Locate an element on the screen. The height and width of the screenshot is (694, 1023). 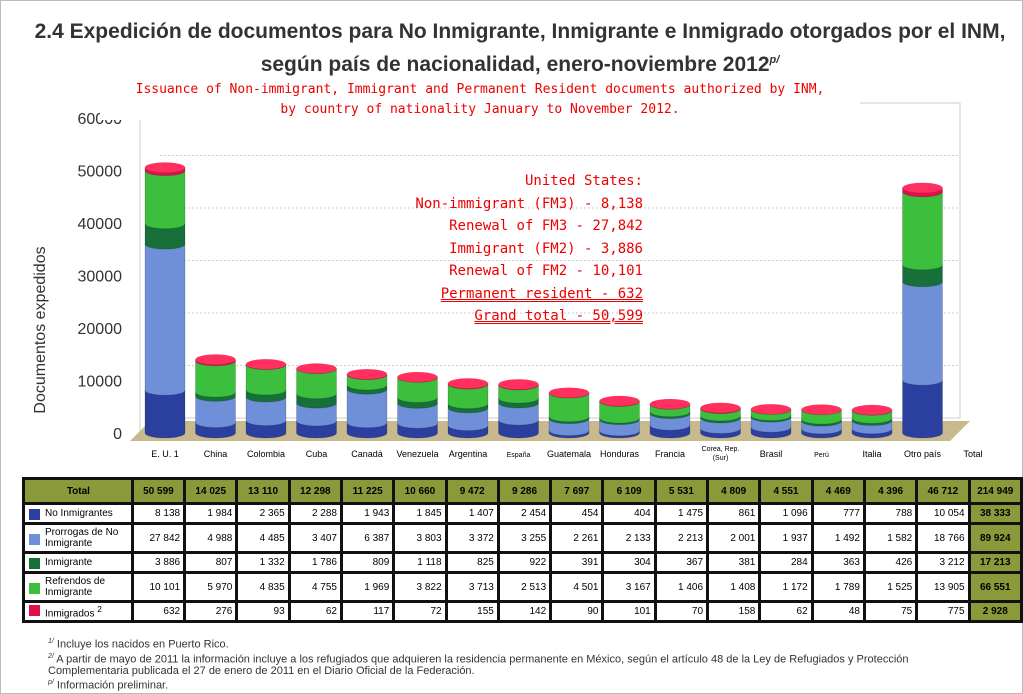
value-cell: 3 822 is located at coordinates (420, 587).